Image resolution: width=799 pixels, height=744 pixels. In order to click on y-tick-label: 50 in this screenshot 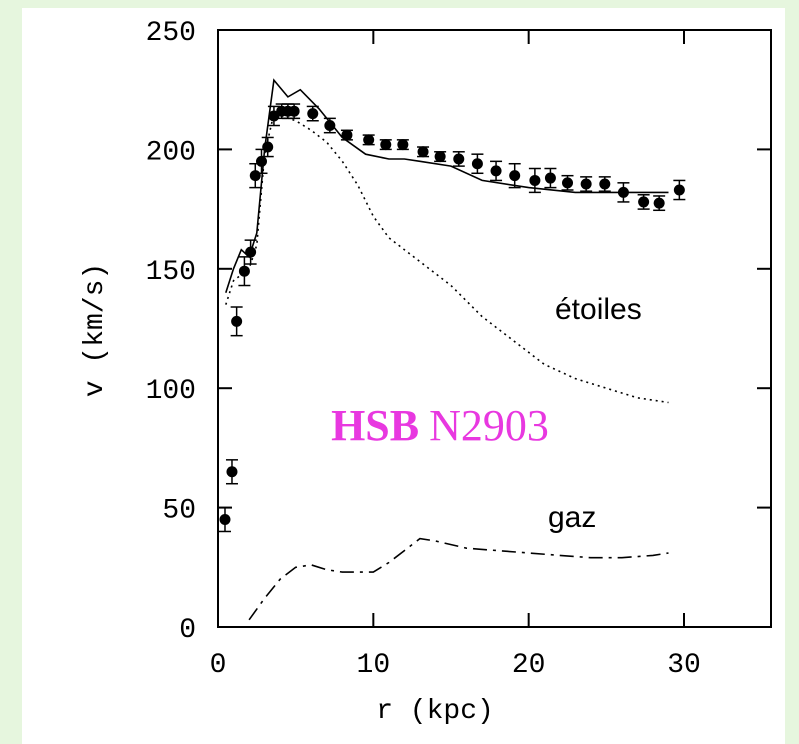, I will do `click(179, 511)`.